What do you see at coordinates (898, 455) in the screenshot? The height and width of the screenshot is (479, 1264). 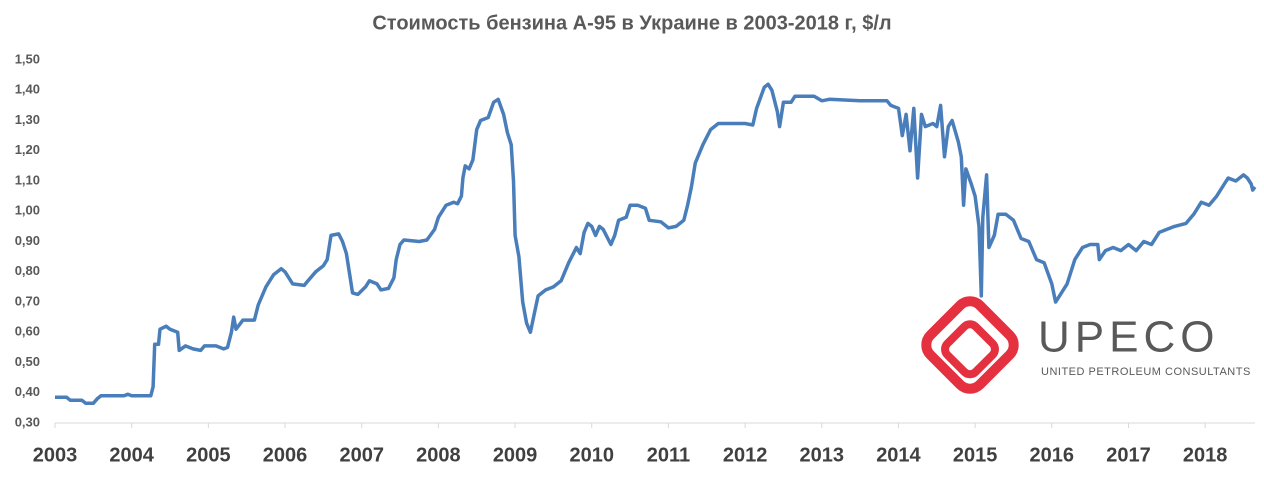 I see `x-tick-label: 2014` at bounding box center [898, 455].